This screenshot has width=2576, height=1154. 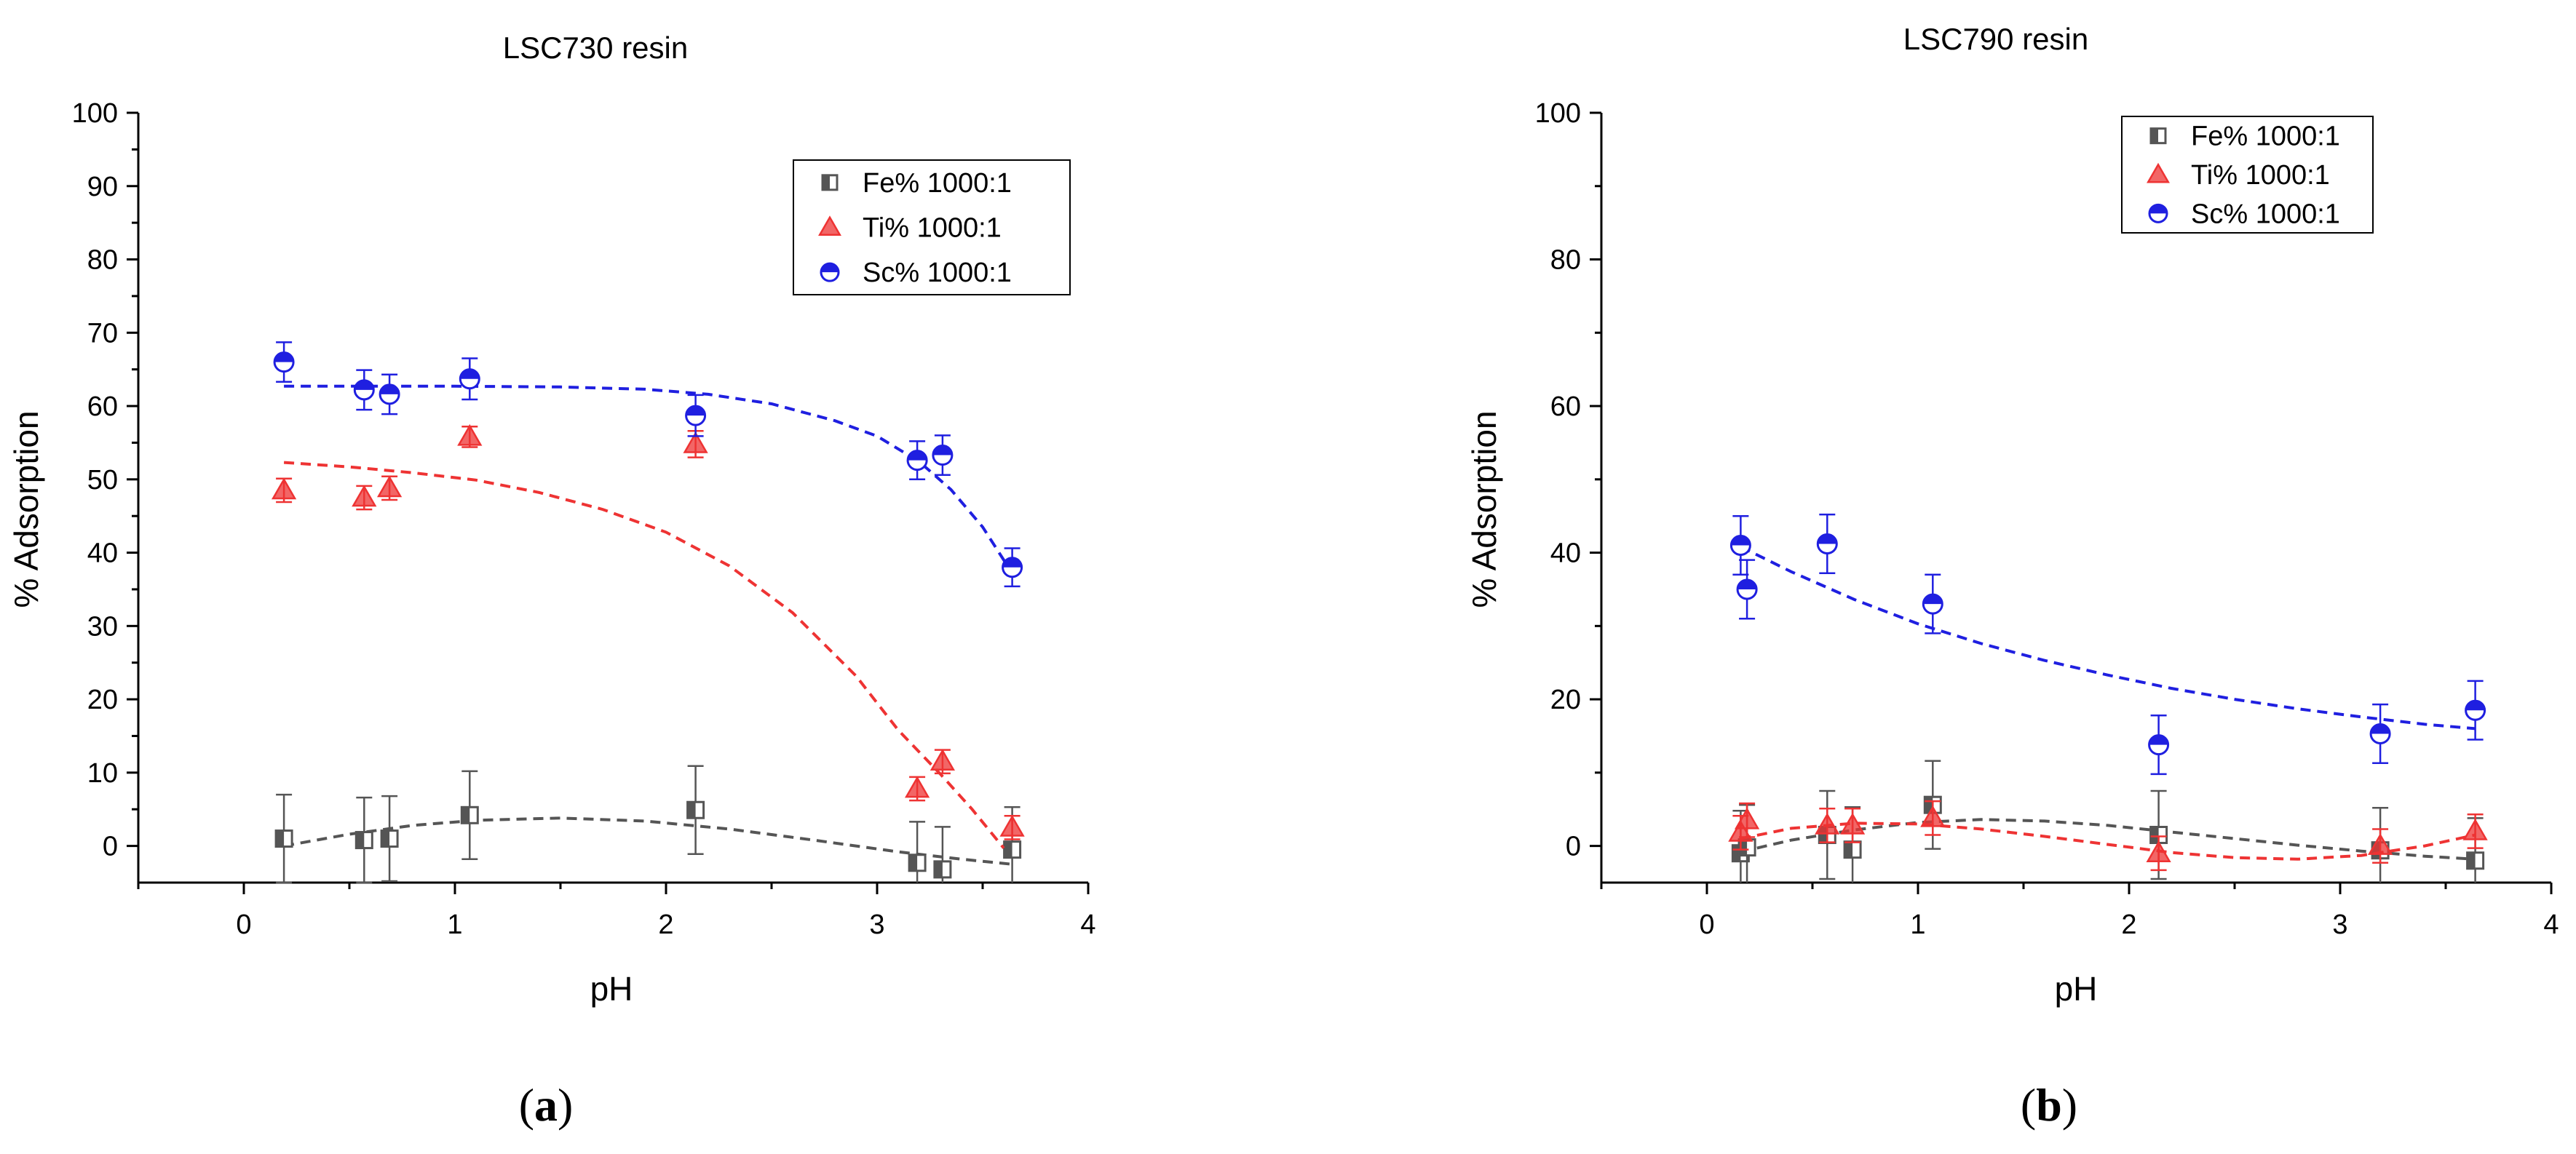 I want to click on panel-label-a: (a), so click(x=546, y=1105).